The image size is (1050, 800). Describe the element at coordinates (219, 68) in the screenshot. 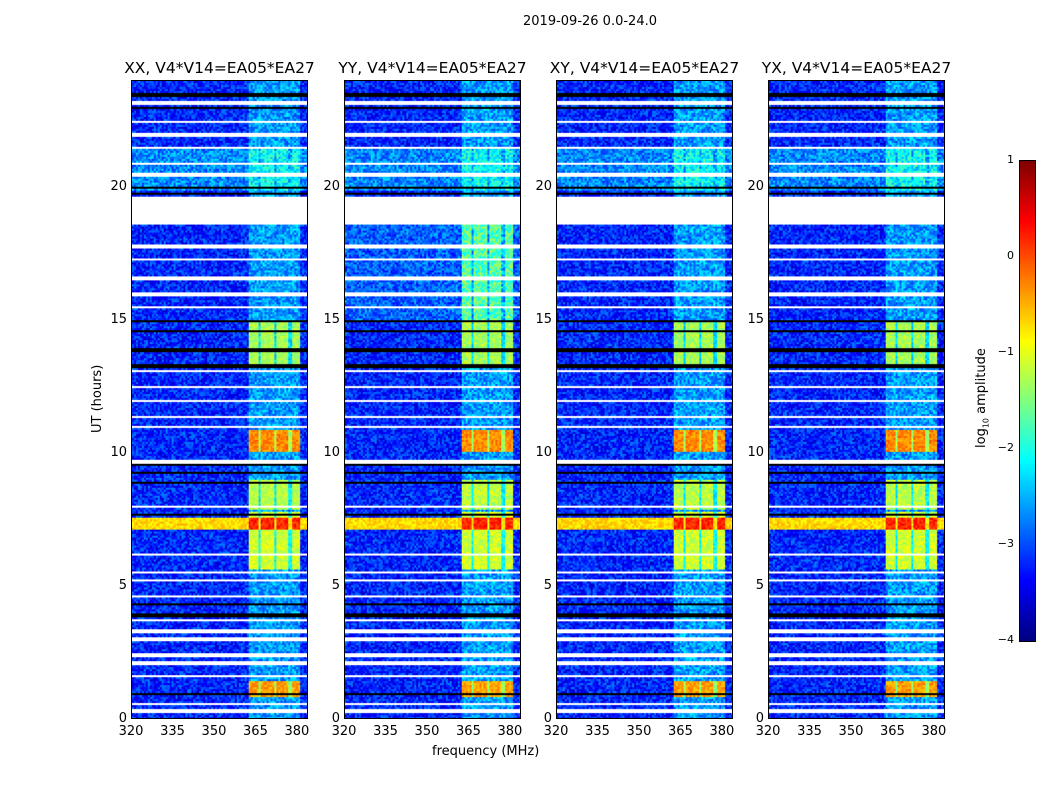

I see `panel-title: XX, V4*V14=EA05*EA27` at that location.